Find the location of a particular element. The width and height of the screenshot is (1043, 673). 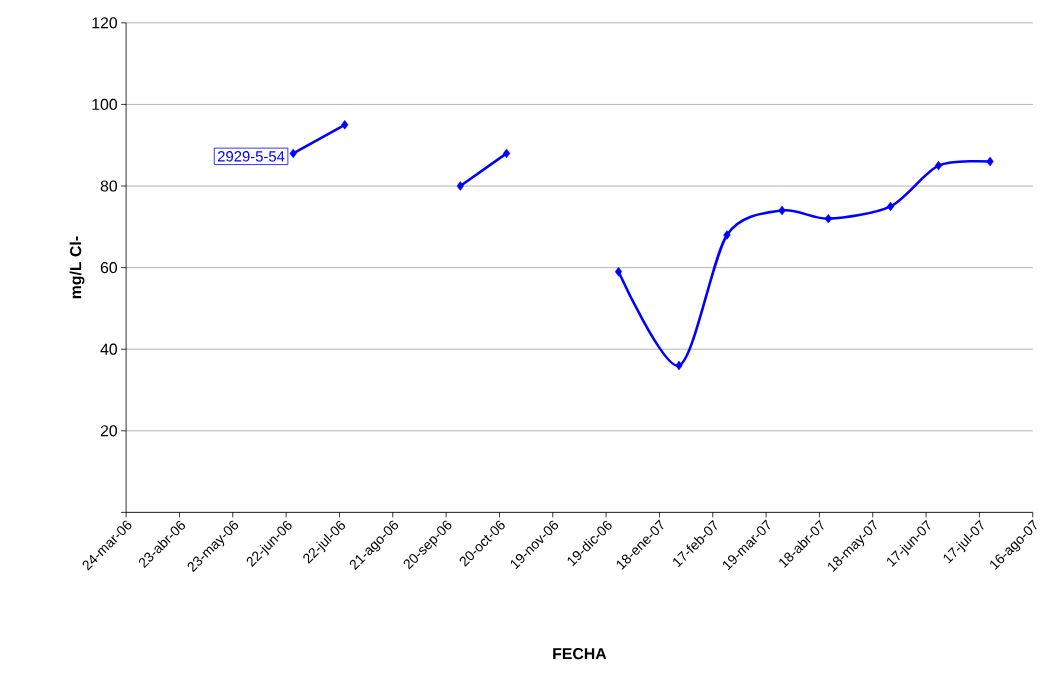

y-tick-label: 20 is located at coordinates (109, 431).